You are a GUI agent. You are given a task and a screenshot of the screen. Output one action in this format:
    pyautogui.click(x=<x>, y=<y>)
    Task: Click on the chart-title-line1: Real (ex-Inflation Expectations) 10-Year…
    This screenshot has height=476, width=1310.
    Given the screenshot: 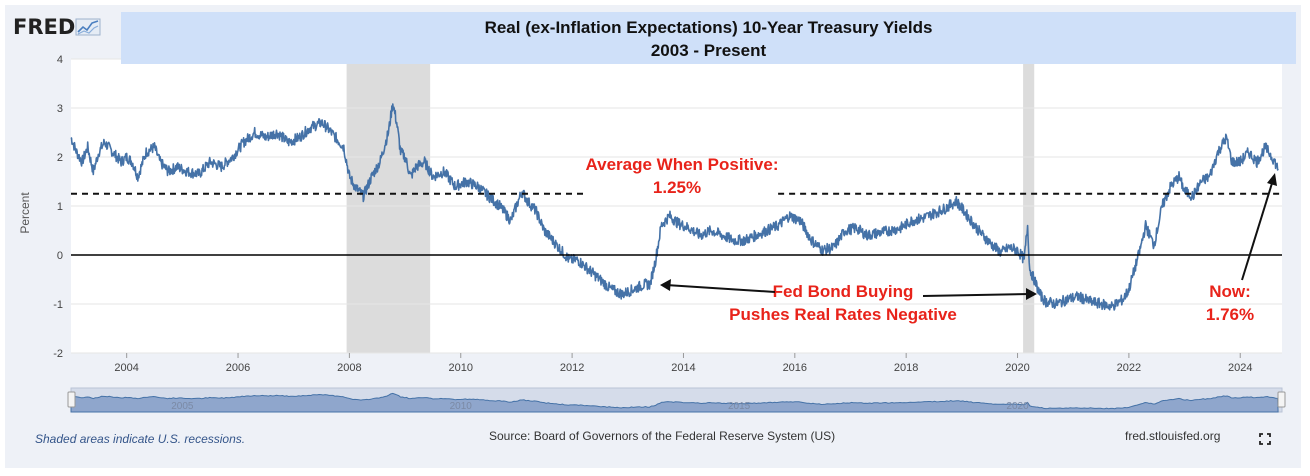 What is the action you would take?
    pyautogui.click(x=708, y=27)
    